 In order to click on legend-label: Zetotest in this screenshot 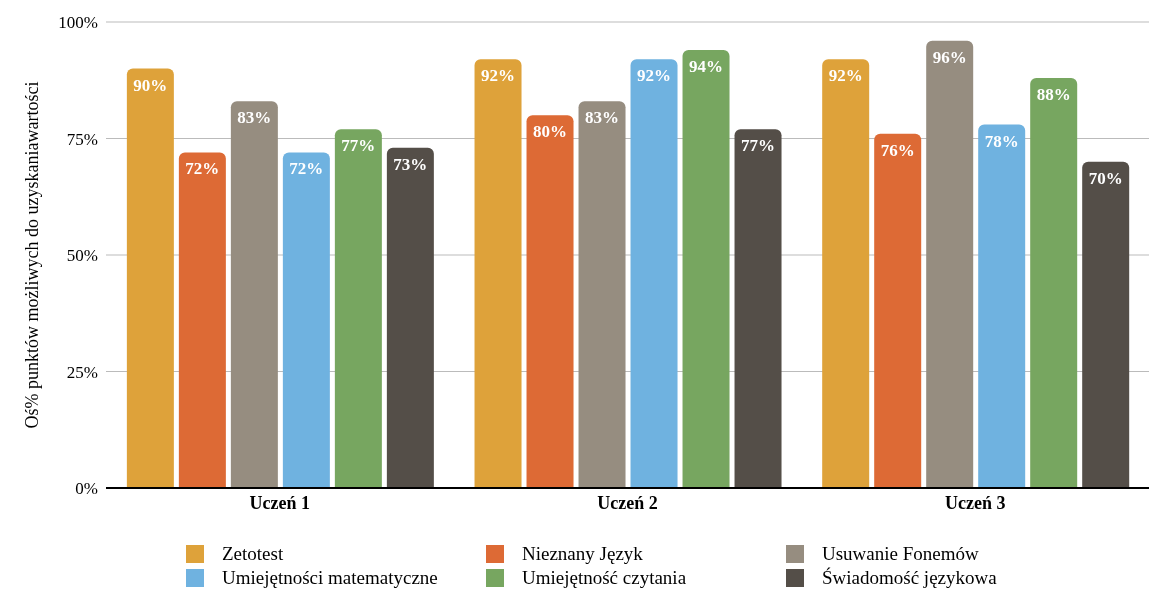, I will do `click(253, 554)`.